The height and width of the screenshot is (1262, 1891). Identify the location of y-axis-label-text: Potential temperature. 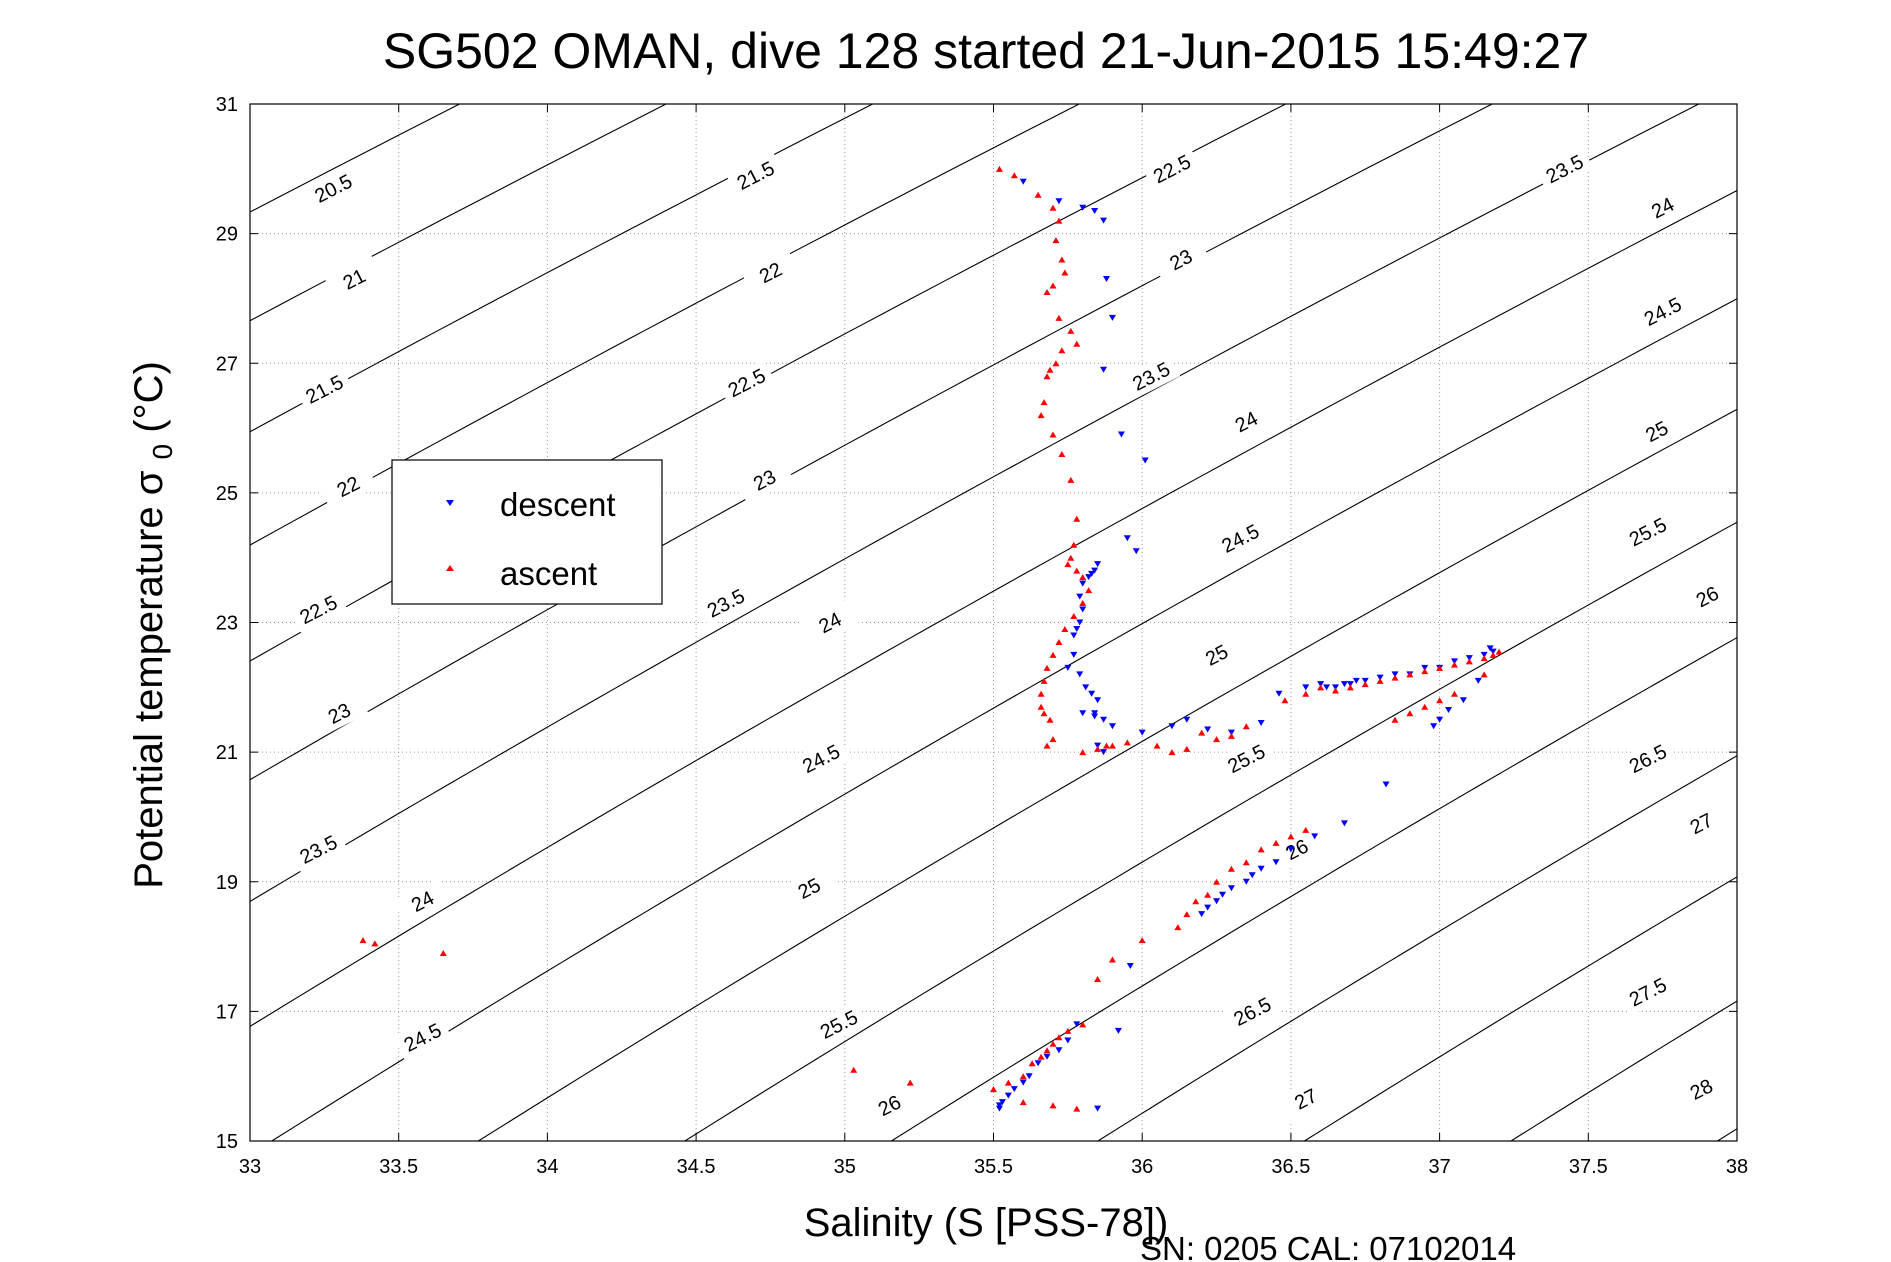
(149, 692).